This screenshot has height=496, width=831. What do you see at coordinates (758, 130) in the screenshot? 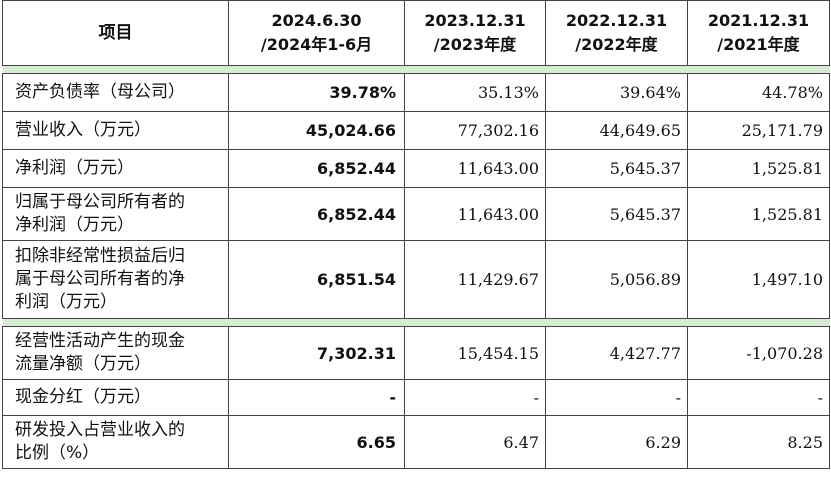
I see `cell-value: 25,171.79` at bounding box center [758, 130].